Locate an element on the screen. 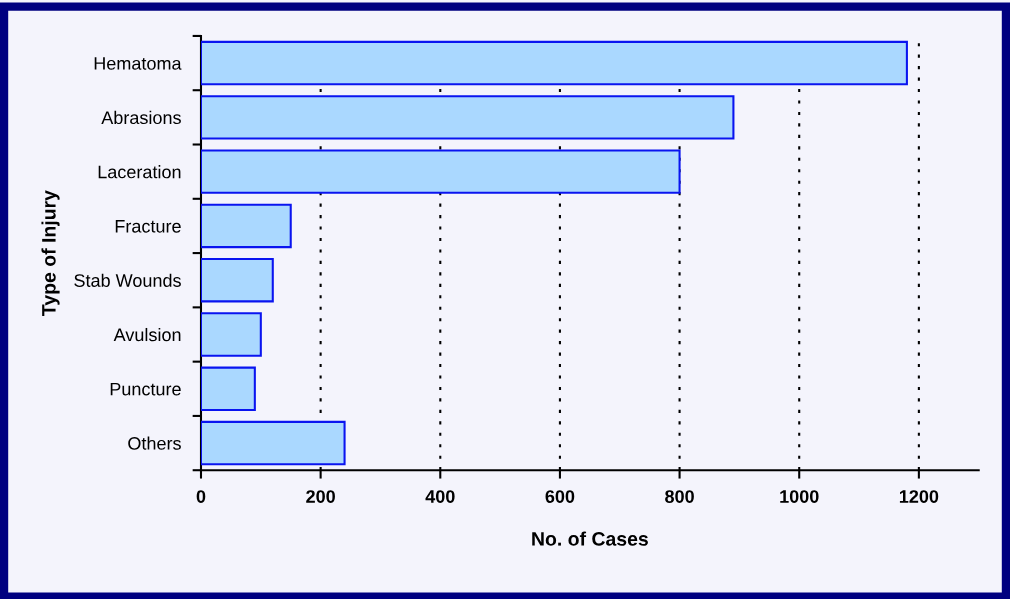 This screenshot has height=599, width=1010. x-tick-label: 400 is located at coordinates (440, 496).